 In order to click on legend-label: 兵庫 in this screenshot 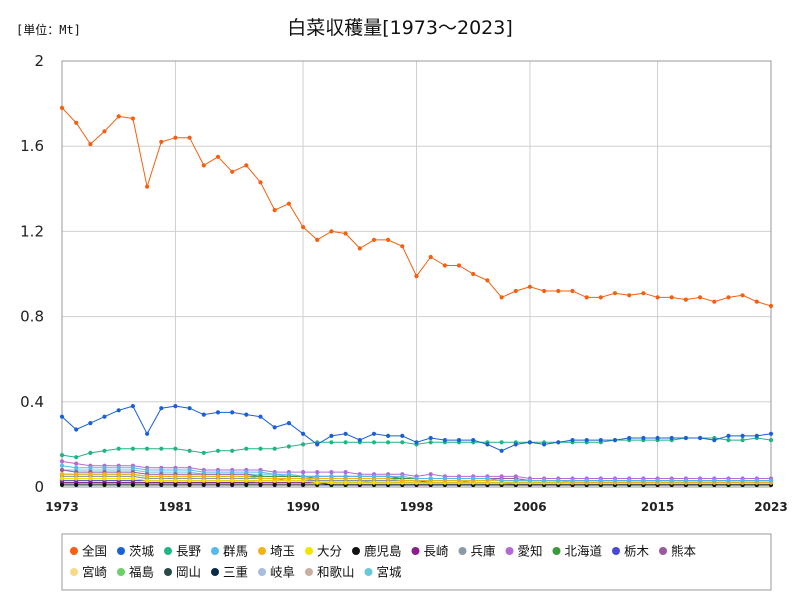, I will do `click(483, 551)`.